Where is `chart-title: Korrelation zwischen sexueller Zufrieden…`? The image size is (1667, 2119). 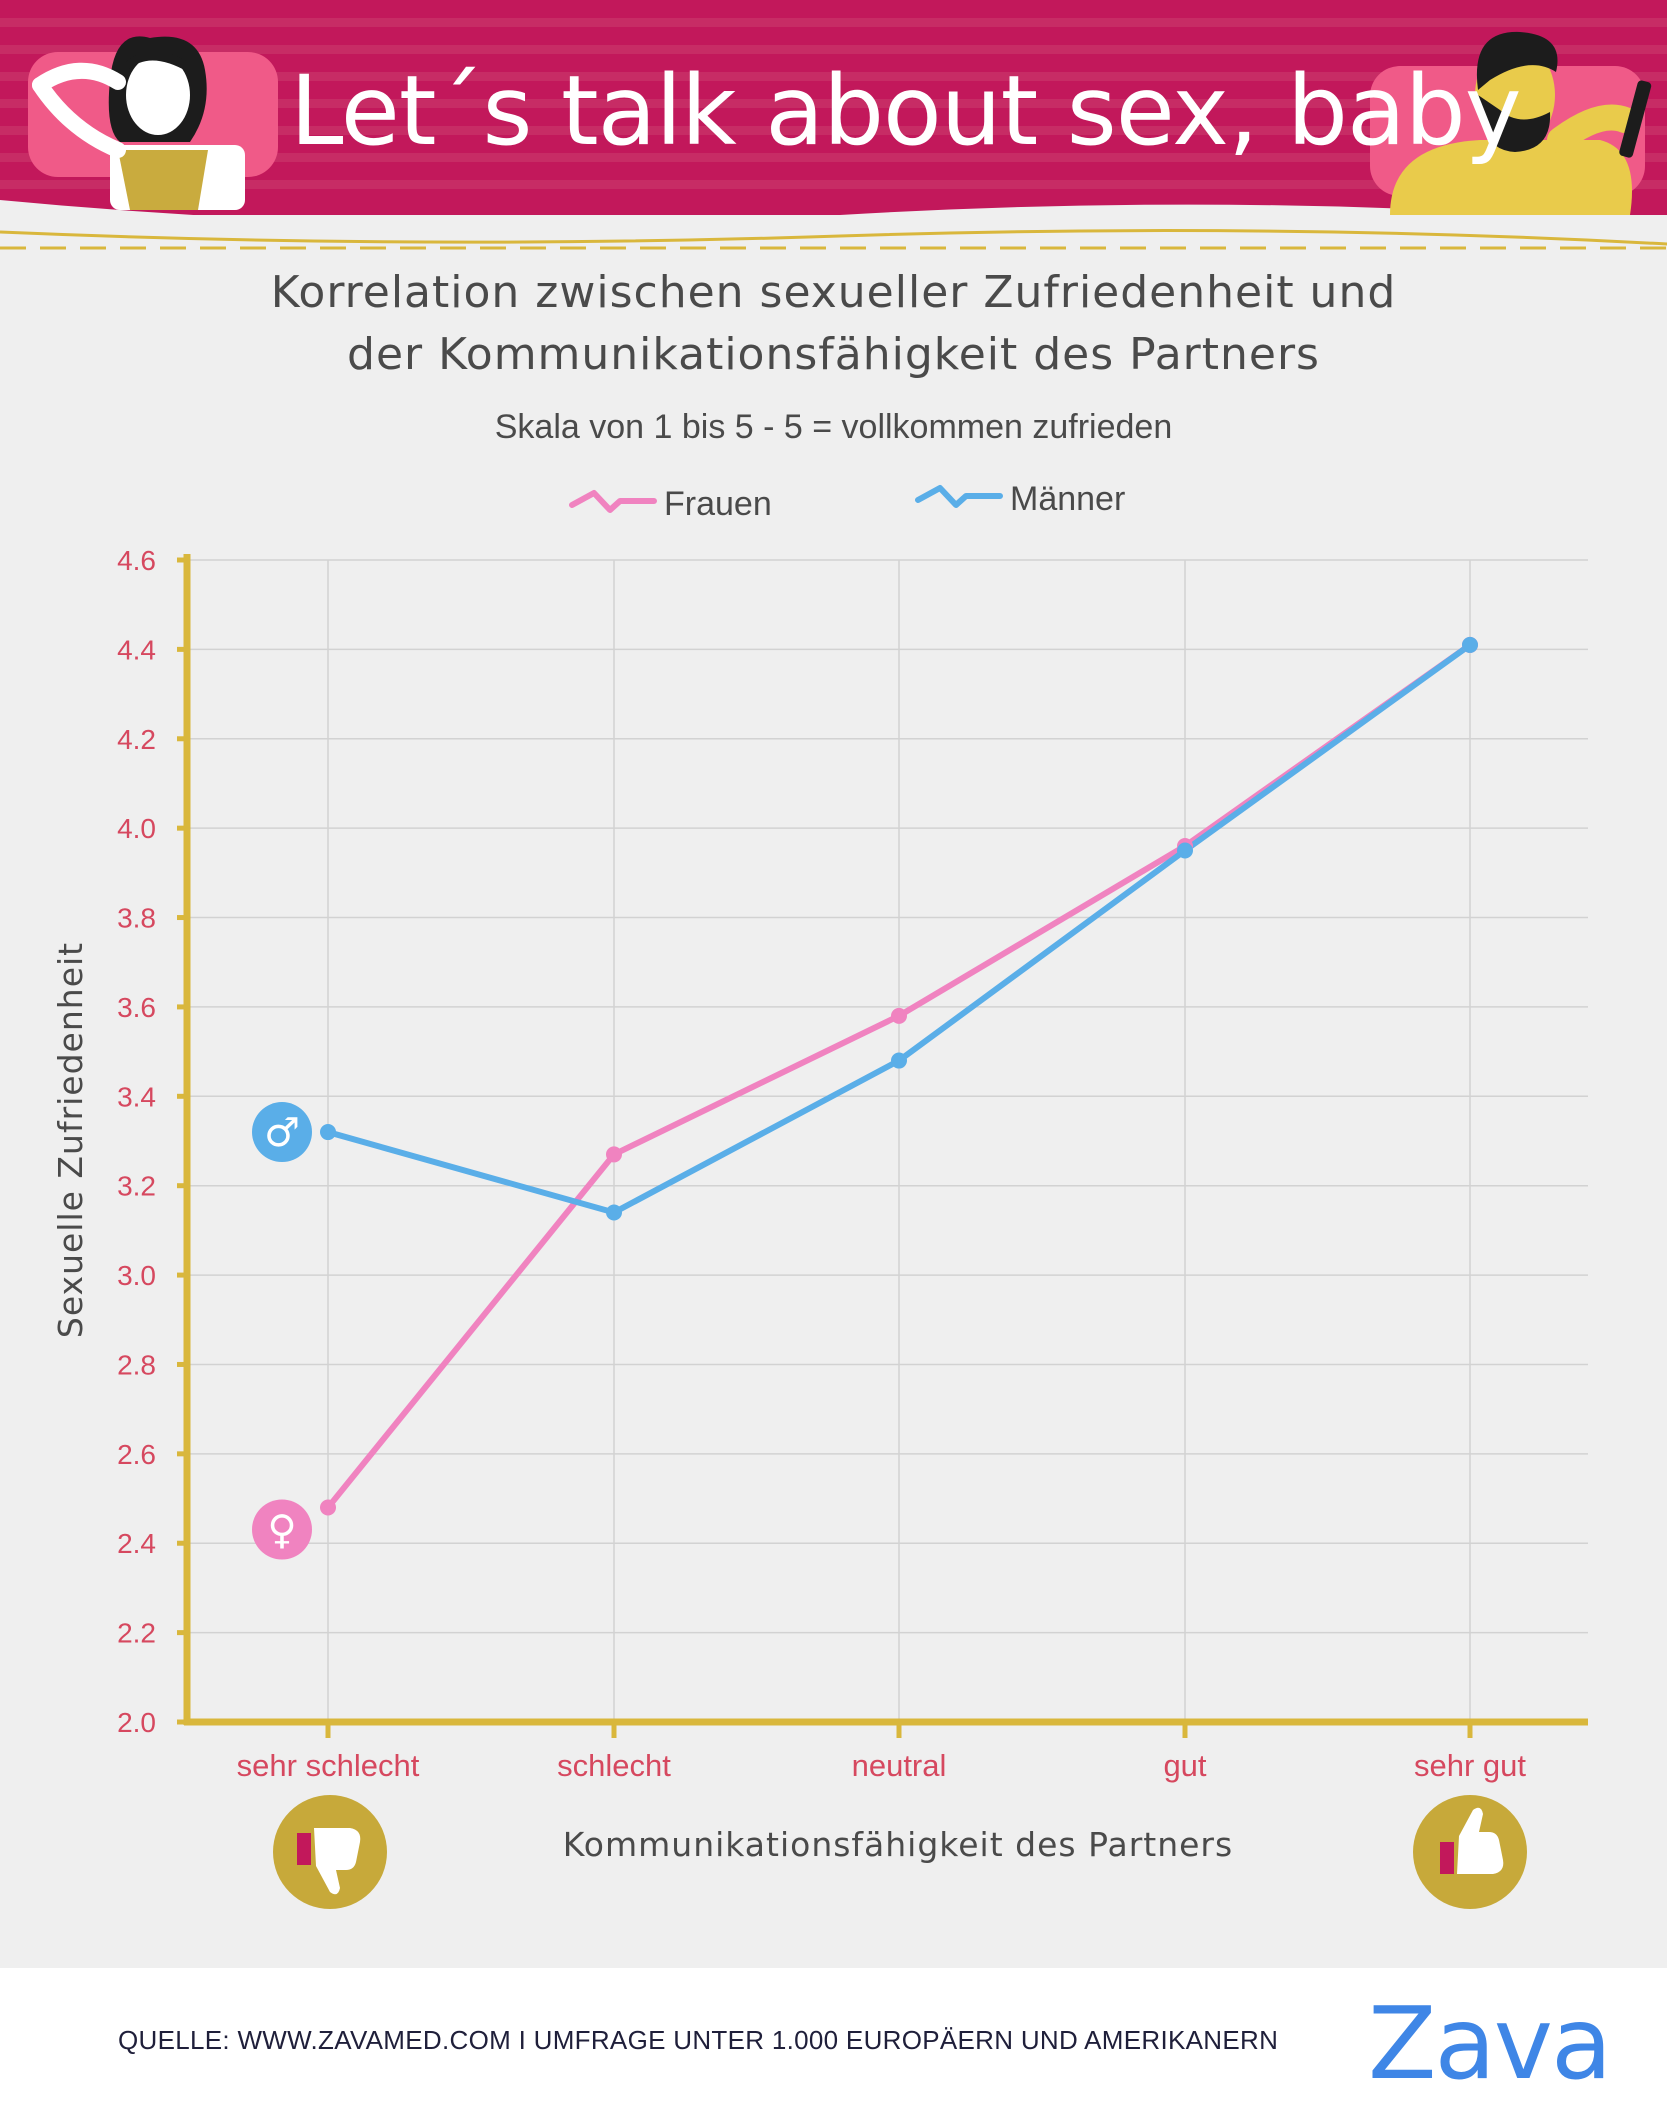 chart-title: Korrelation zwischen sexueller Zufrieden… is located at coordinates (833, 324).